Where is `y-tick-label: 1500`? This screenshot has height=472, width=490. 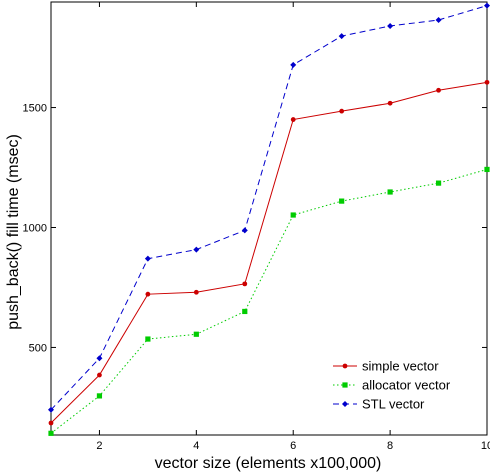 y-tick-label: 1500 is located at coordinates (35, 109).